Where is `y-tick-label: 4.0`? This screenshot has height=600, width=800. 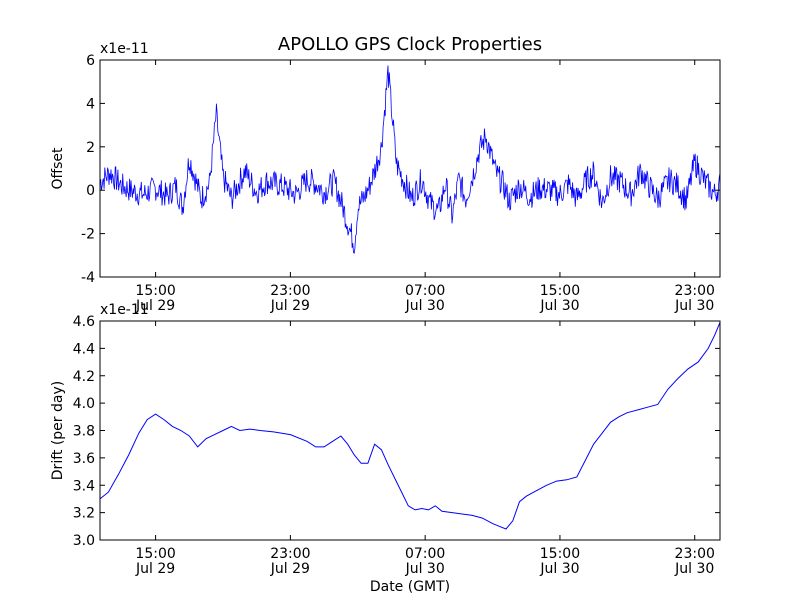 y-tick-label: 4.0 is located at coordinates (84, 404).